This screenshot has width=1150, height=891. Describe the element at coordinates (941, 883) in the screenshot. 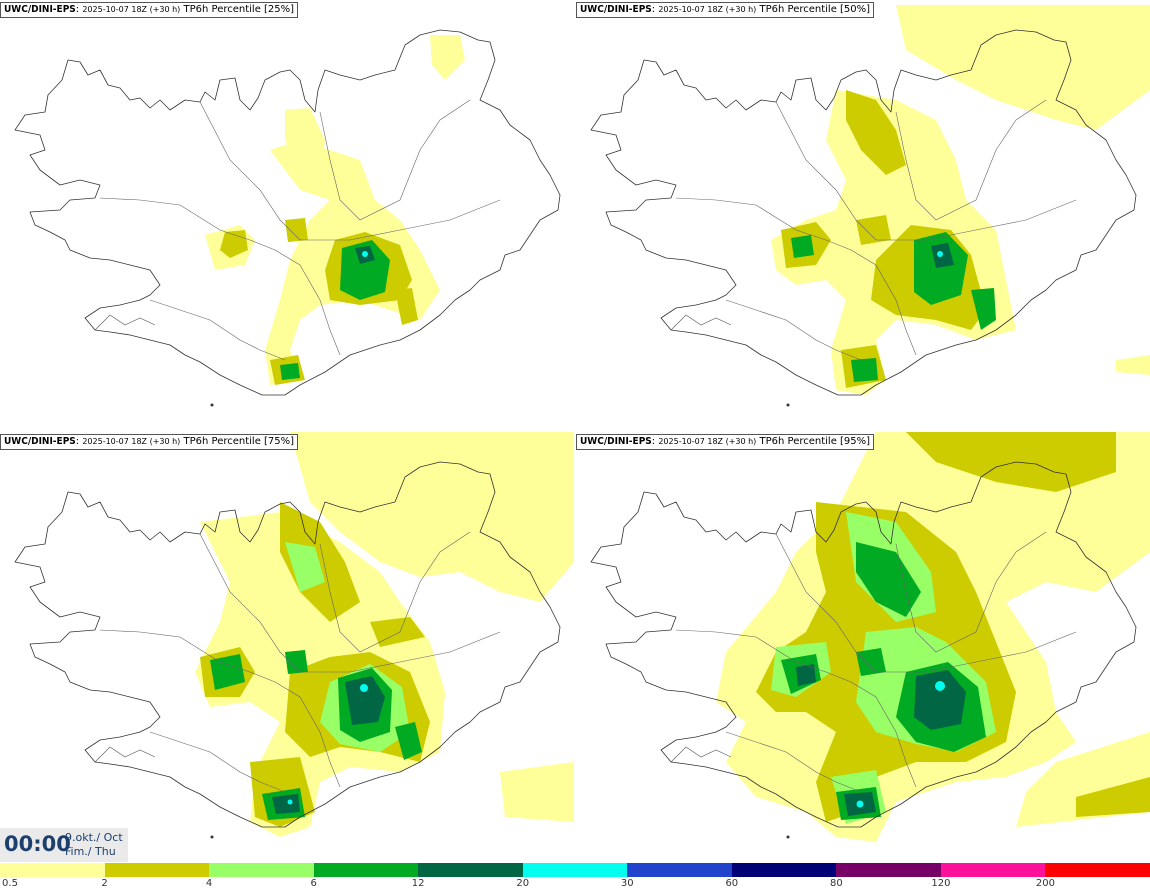

I see `legend-label: 120` at that location.